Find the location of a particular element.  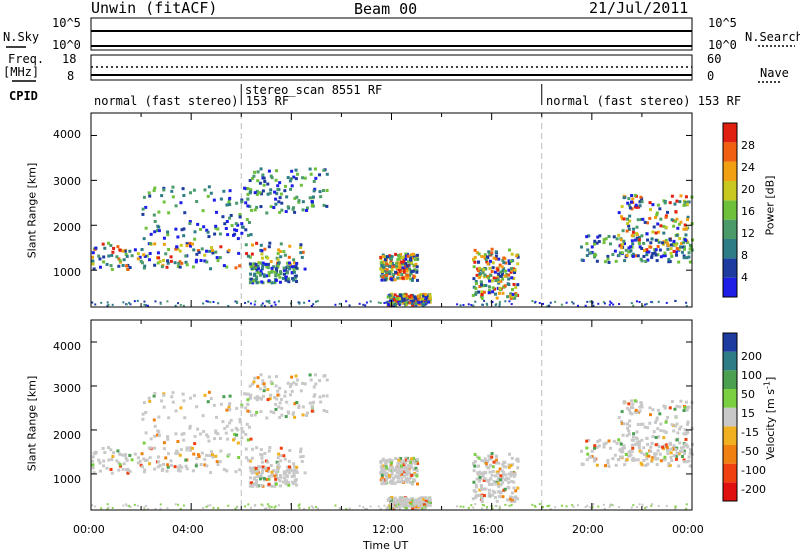

power-colorbar-swatch is located at coordinates (730, 133).